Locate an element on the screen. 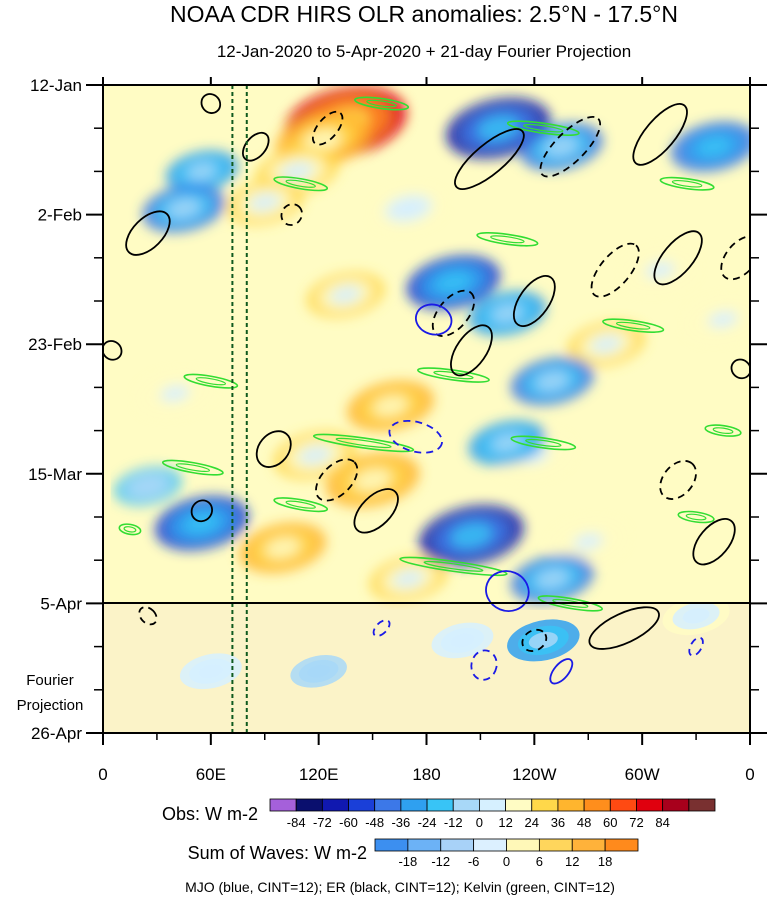 Image resolution: width=770 pixels, height=899 pixels. obs-colorbar-tick: -24 is located at coordinates (427, 822).